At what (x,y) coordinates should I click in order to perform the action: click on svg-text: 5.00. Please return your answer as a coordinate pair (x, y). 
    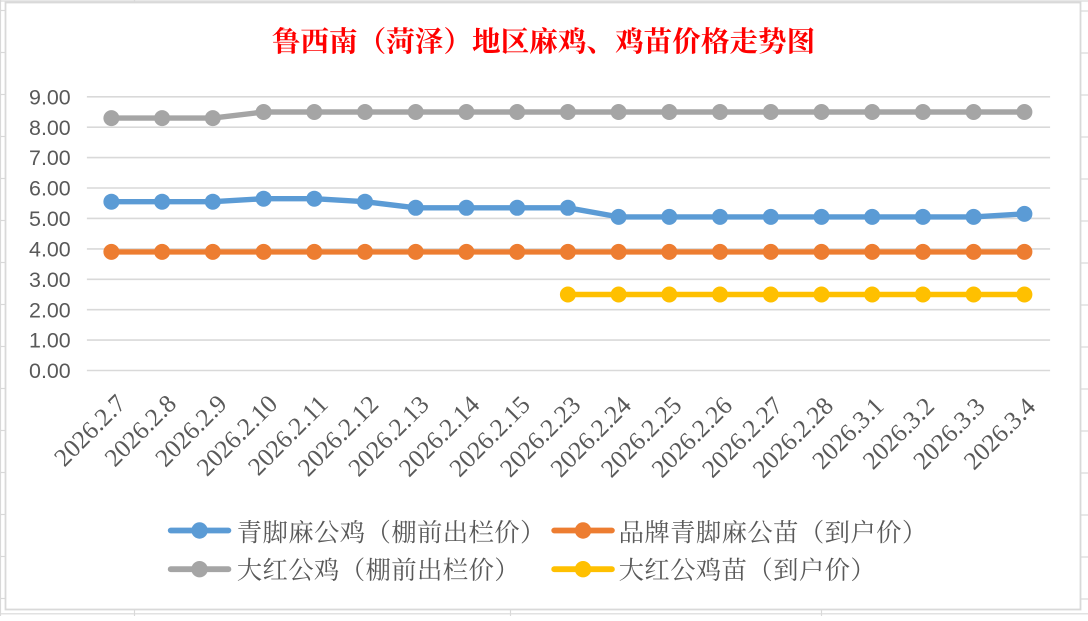
    Looking at the image, I should click on (50, 219).